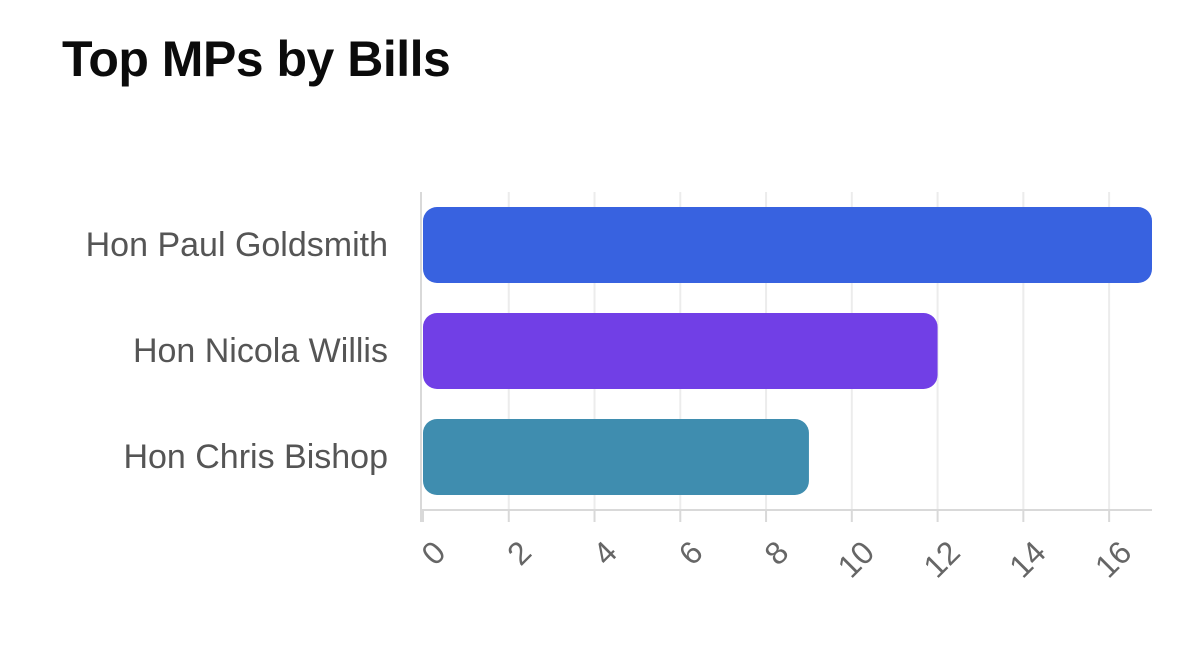 The image size is (1200, 648). What do you see at coordinates (256, 59) in the screenshot?
I see `chart-title: Top MPs by Bills` at bounding box center [256, 59].